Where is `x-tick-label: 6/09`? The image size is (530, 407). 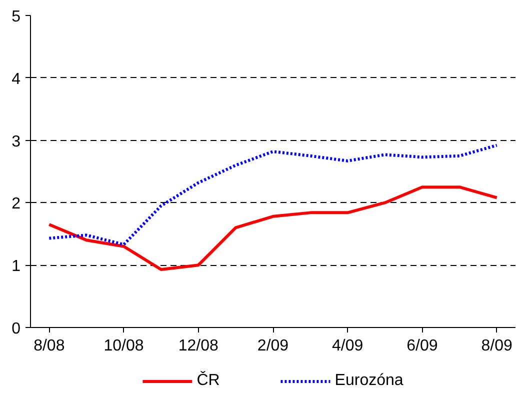 x-tick-label: 6/09 is located at coordinates (422, 346).